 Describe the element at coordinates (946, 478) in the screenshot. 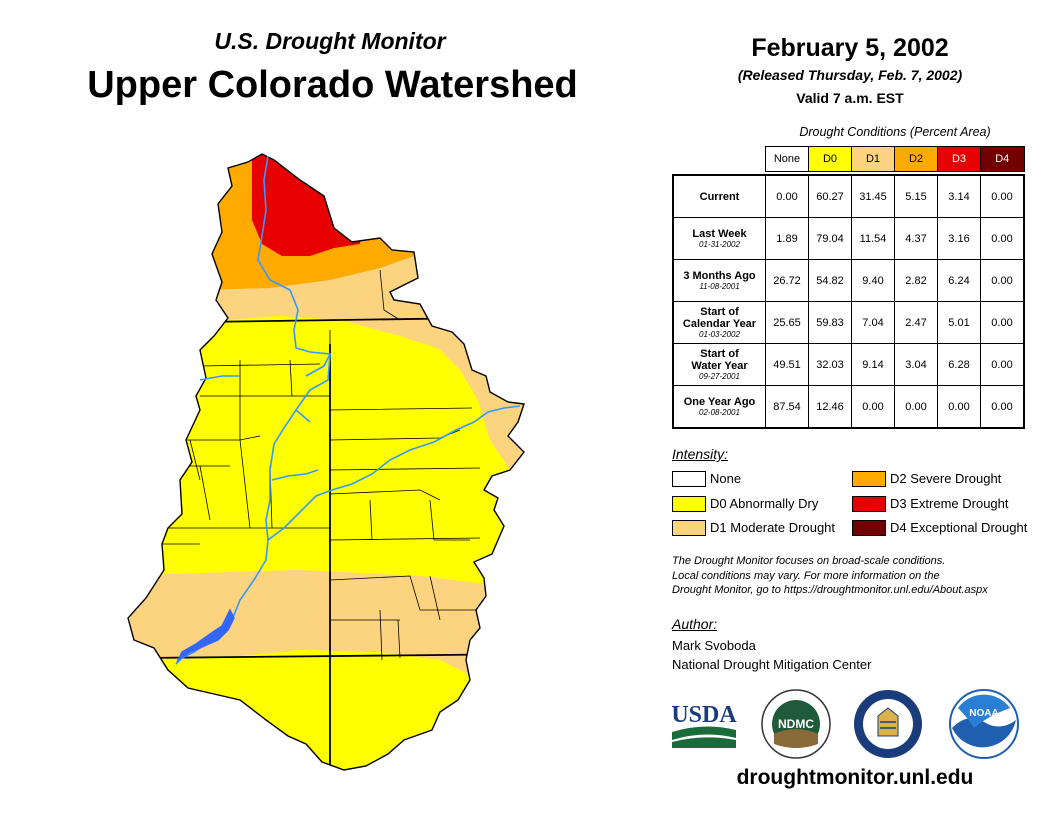

I see `legend-label: D2 Severe Drought` at that location.